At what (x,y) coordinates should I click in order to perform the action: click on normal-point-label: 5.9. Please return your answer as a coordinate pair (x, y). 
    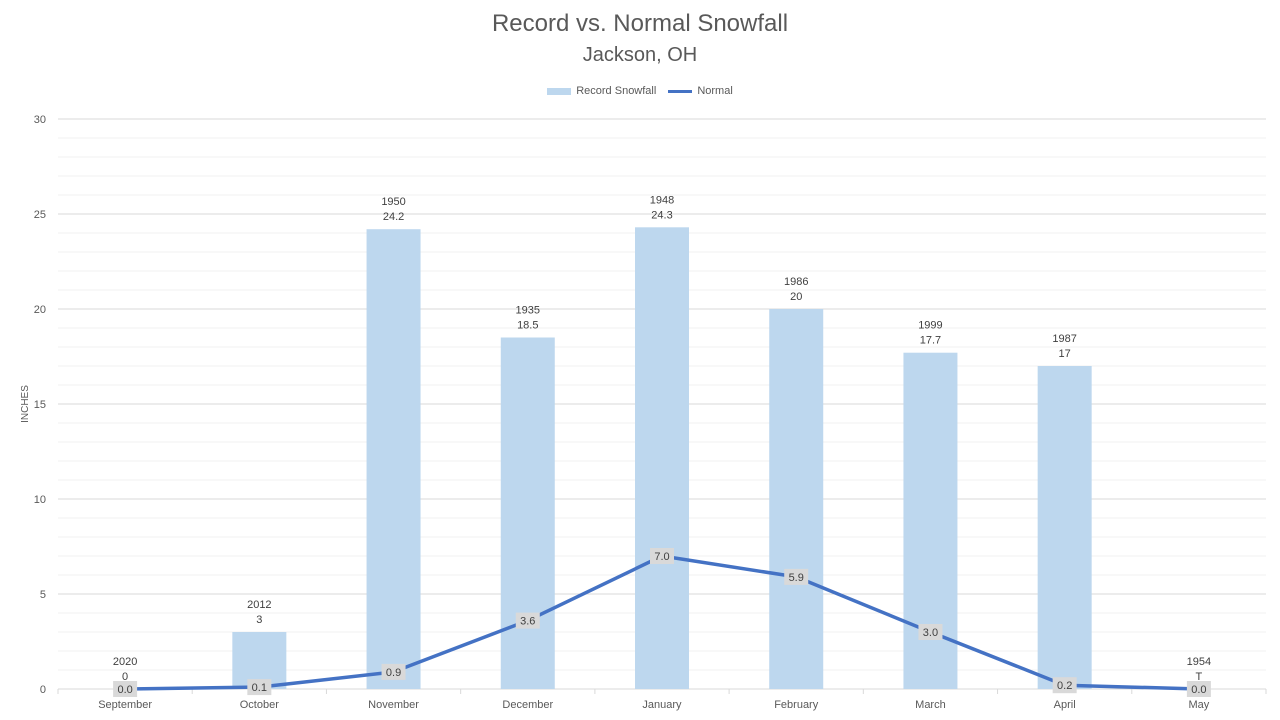
    Looking at the image, I should click on (796, 578).